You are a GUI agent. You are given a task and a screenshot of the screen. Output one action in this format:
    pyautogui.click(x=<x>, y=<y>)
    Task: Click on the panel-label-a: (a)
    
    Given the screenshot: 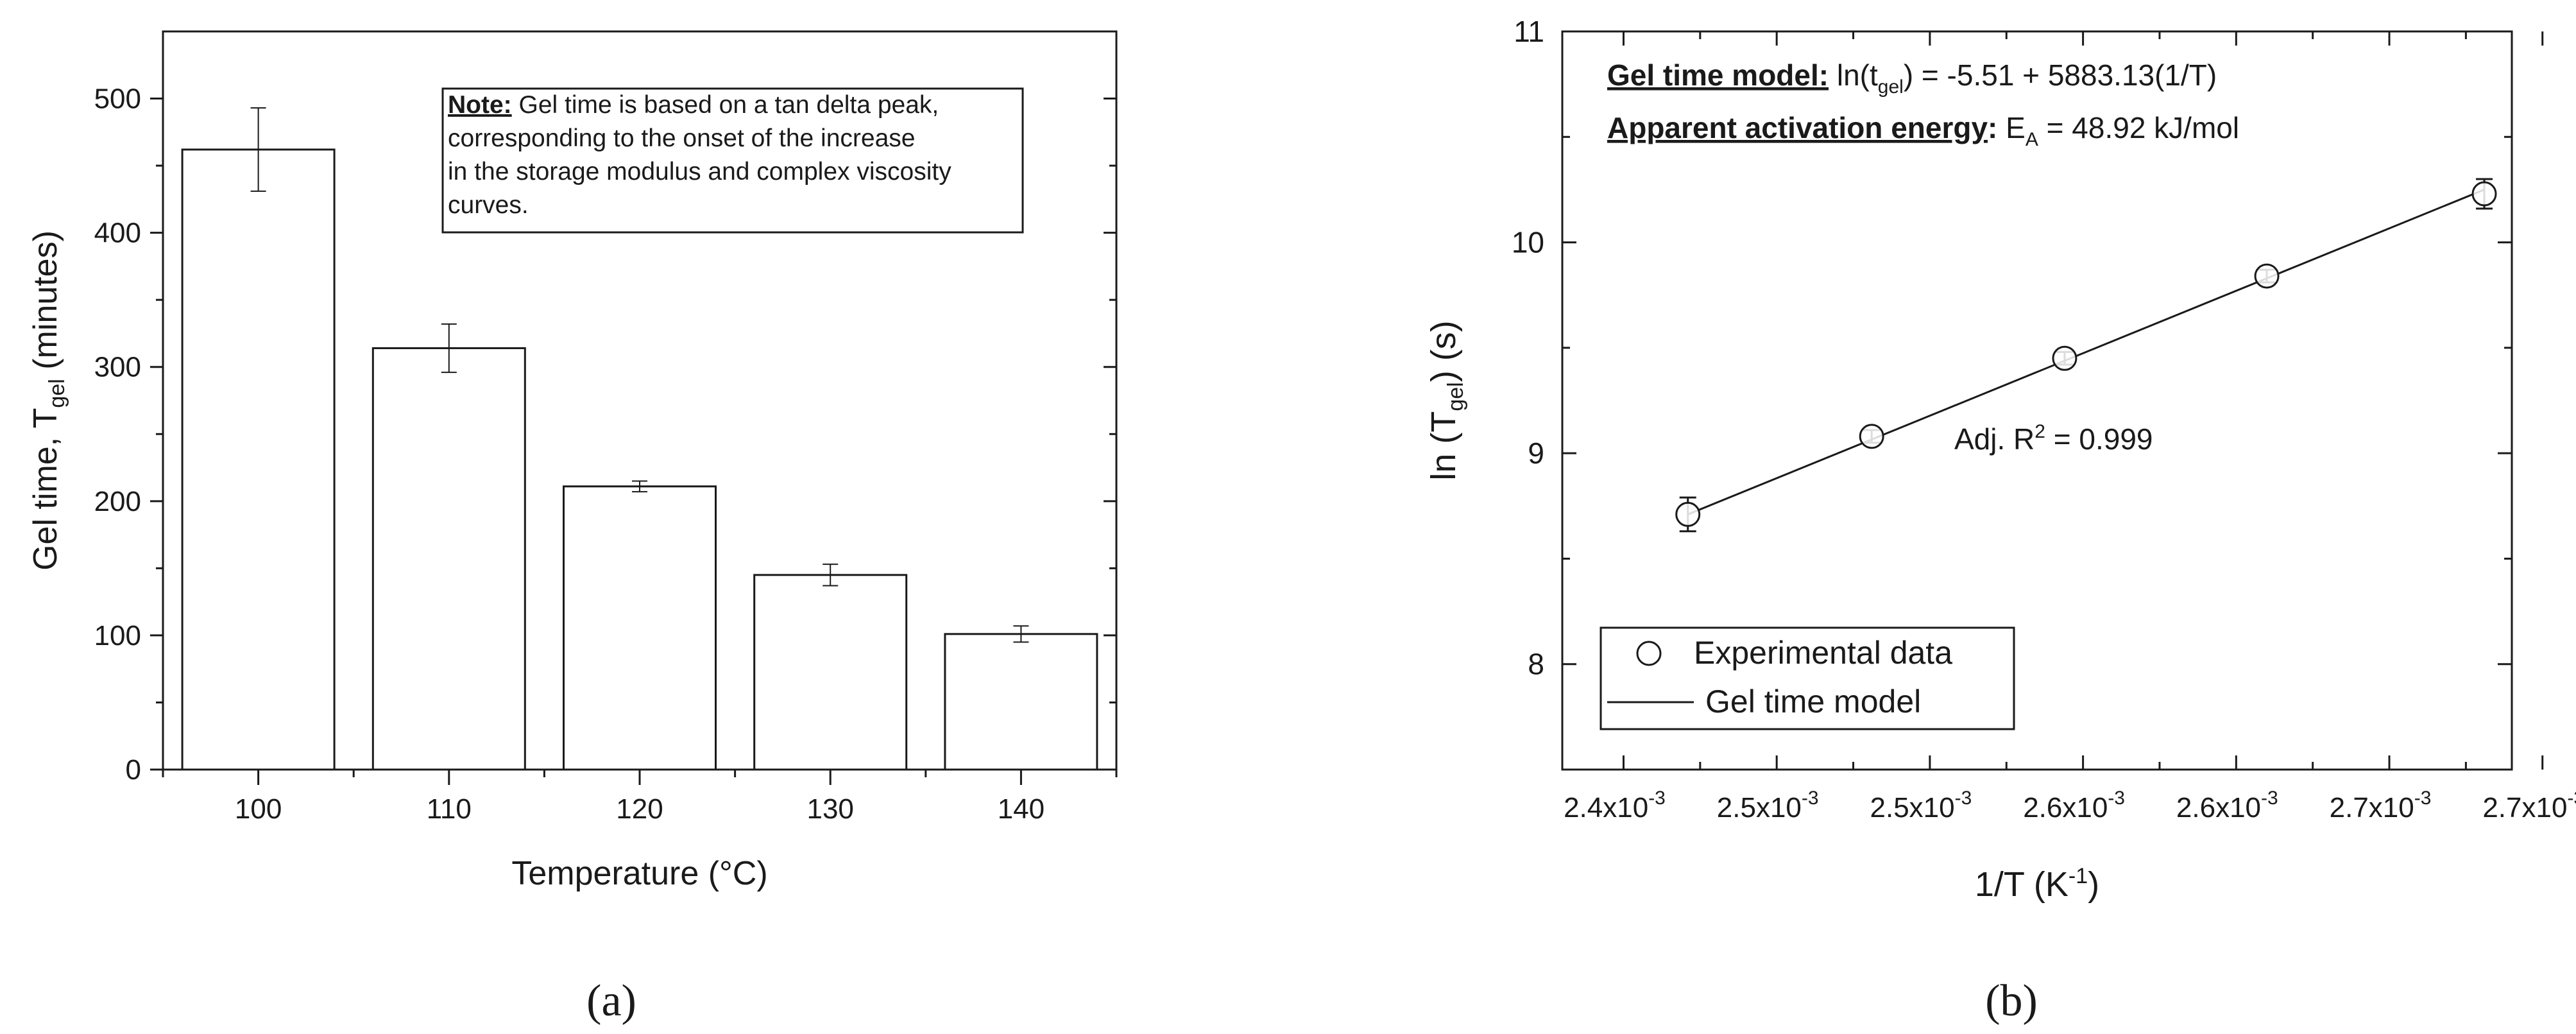 What is the action you would take?
    pyautogui.click(x=611, y=1001)
    